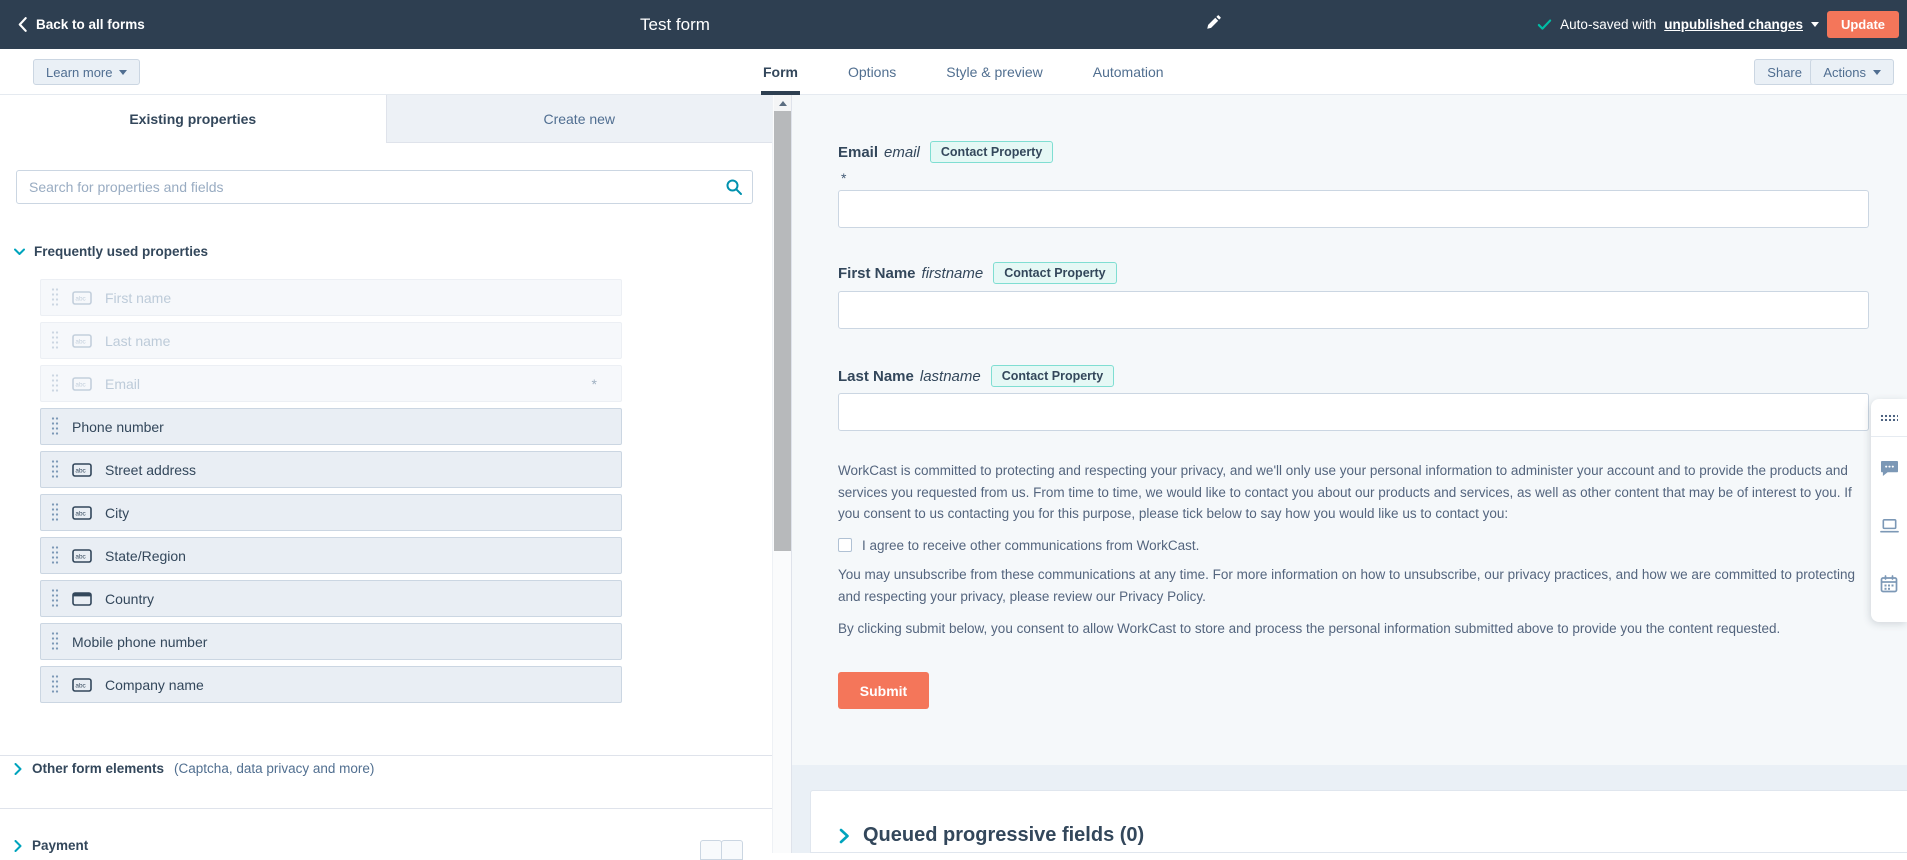 This screenshot has width=1907, height=860. What do you see at coordinates (1863, 24) in the screenshot?
I see `update-button: Update` at bounding box center [1863, 24].